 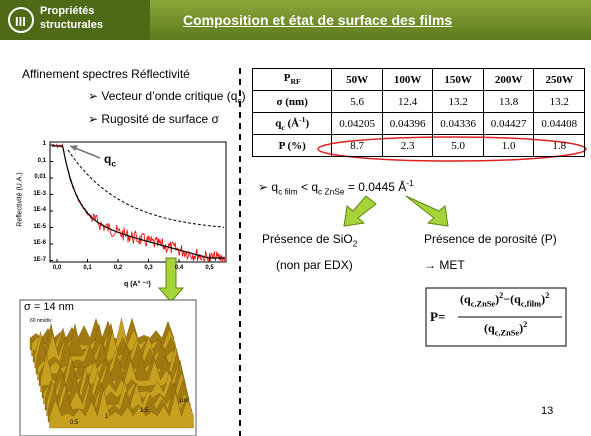 What do you see at coordinates (292, 123) in the screenshot?
I see `text: (Å` at bounding box center [292, 123].